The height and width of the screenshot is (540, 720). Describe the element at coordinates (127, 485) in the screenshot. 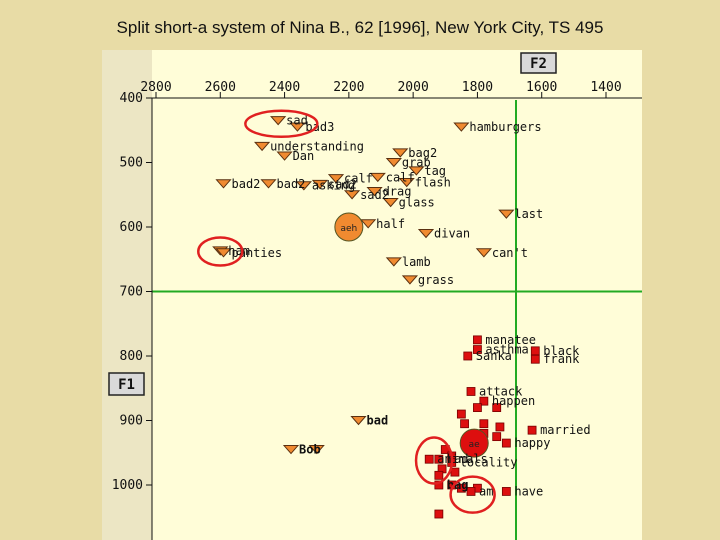

I see `f1-tick-label: 1000` at that location.